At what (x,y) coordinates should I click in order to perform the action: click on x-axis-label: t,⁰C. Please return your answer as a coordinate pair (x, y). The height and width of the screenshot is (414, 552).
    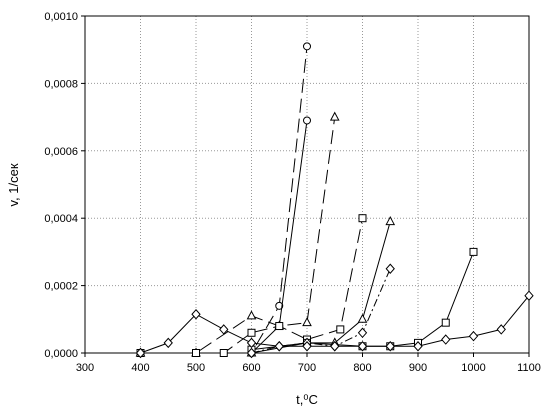
    Looking at the image, I should click on (307, 399).